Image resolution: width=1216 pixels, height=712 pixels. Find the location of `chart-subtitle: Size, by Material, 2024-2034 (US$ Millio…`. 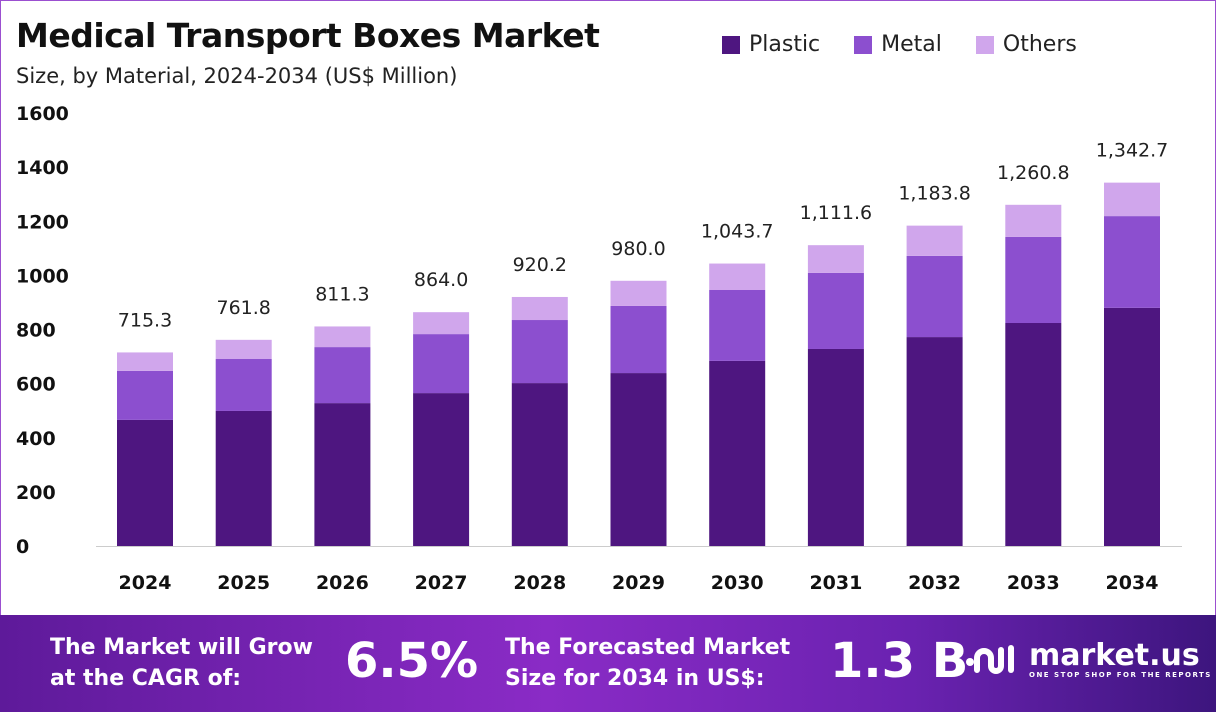

chart-subtitle: Size, by Material, 2024-2034 (US$ Millio… is located at coordinates (237, 76).